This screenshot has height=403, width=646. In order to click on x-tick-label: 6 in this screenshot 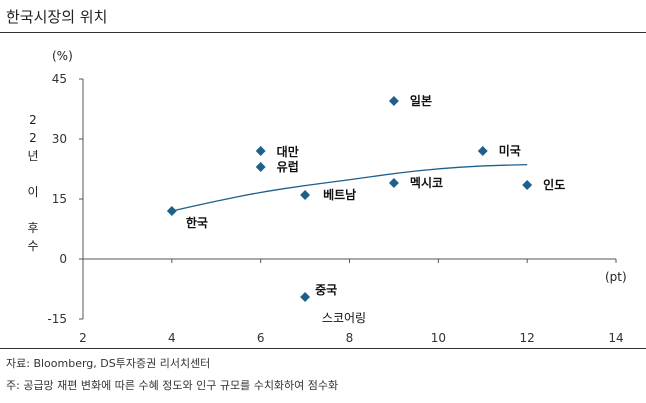, I will do `click(261, 338)`.